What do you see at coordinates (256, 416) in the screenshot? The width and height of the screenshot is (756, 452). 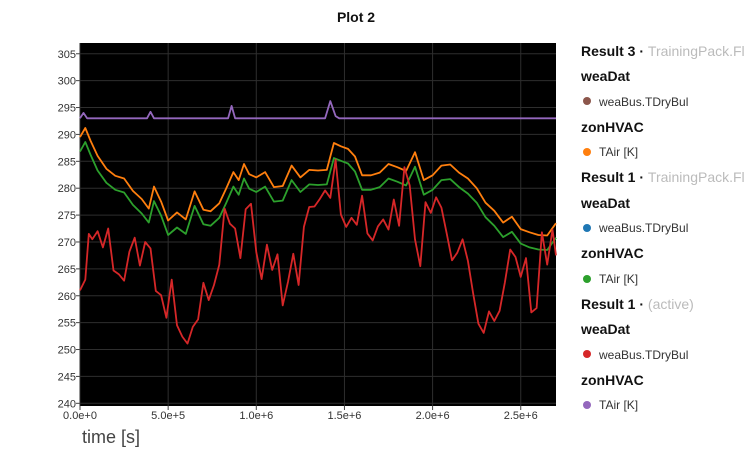 I see `x-tick-label: 1.0e+6` at bounding box center [256, 416].